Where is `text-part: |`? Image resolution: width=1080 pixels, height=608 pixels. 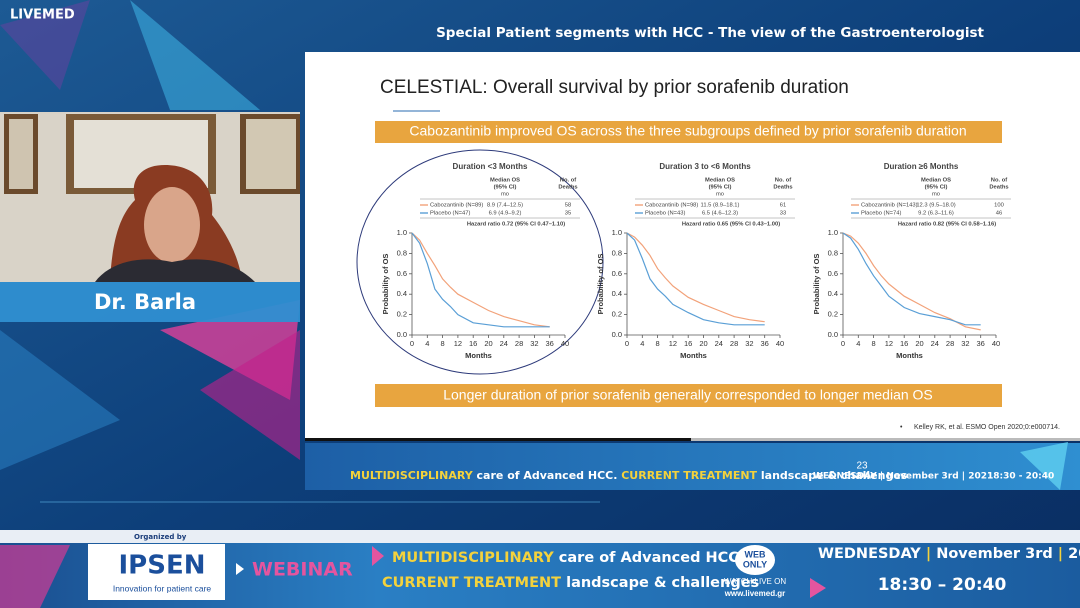 text-part: | is located at coordinates (928, 554).